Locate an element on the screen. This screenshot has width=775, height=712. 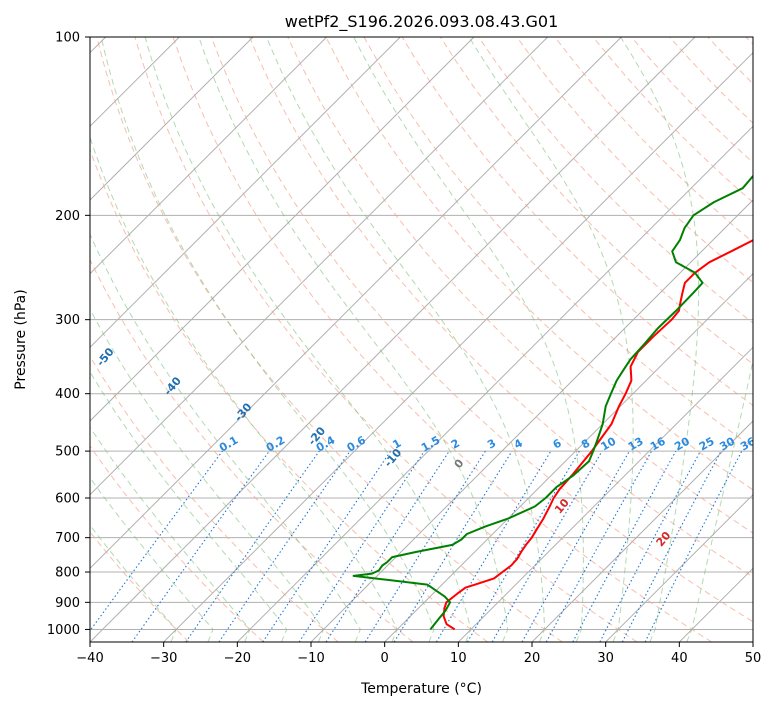
adiabat-label: -60 is located at coordinates (42, 324).